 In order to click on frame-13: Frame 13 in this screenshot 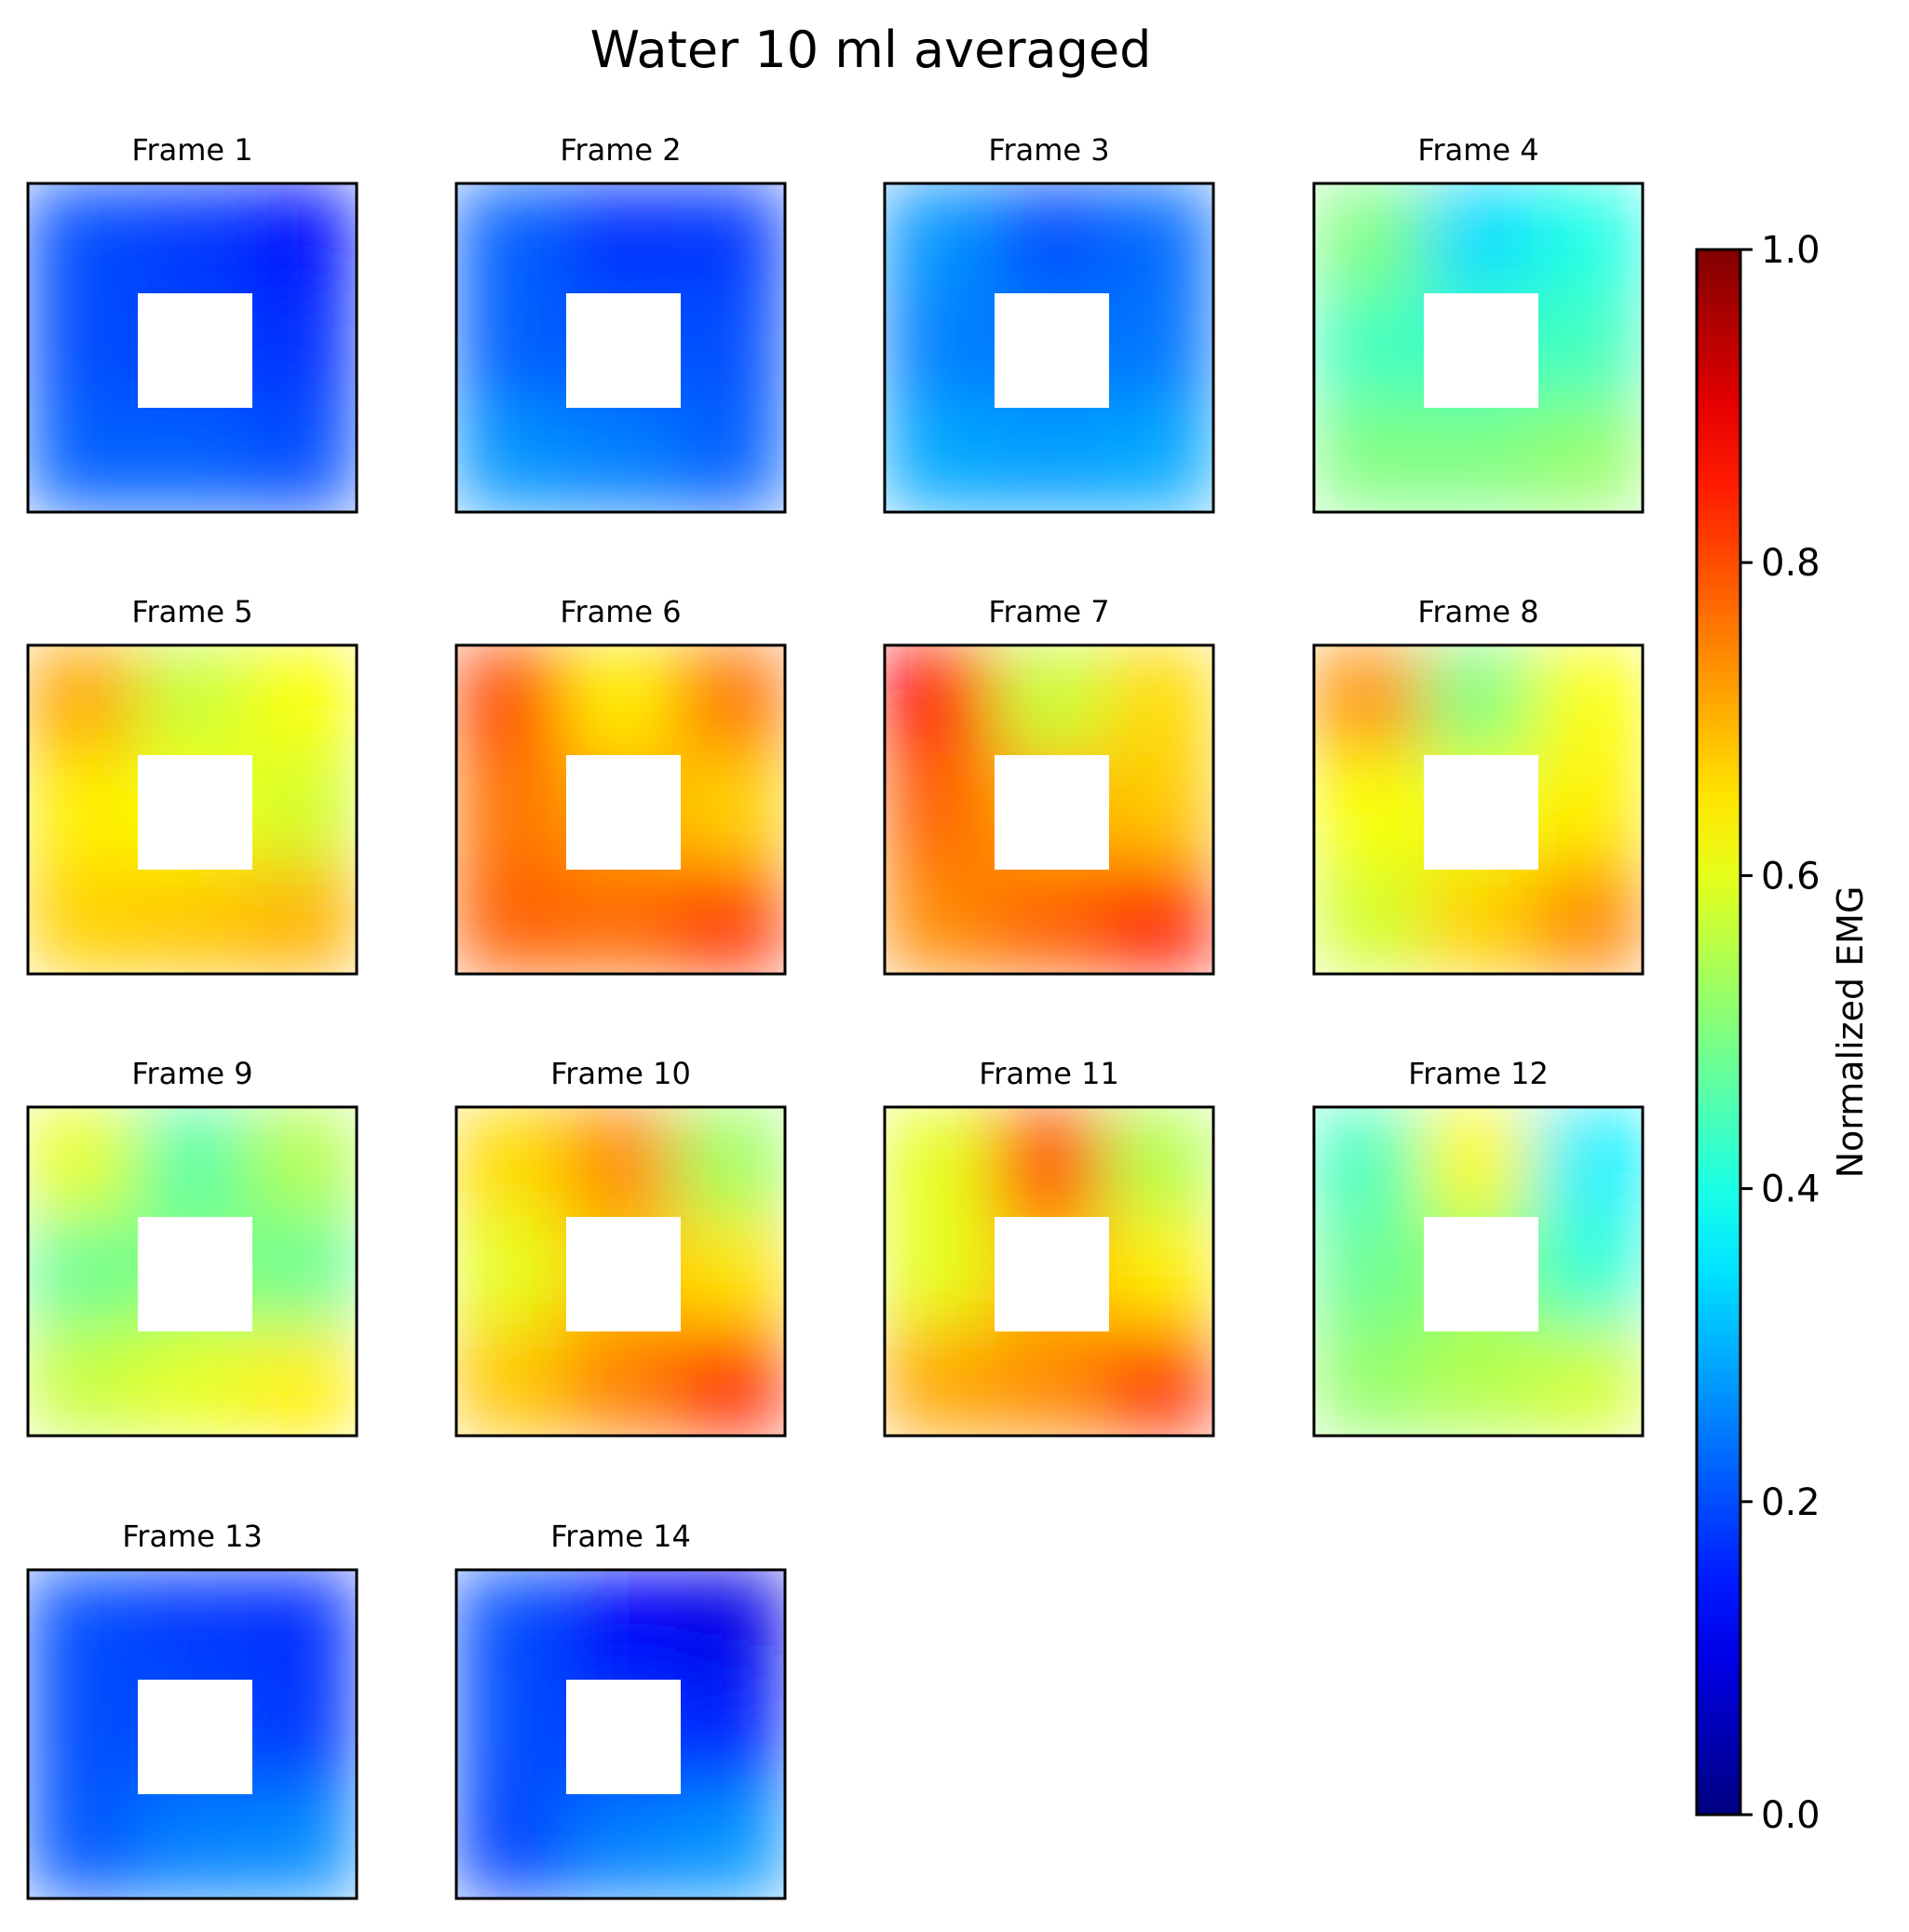, I will do `click(192, 1709)`.